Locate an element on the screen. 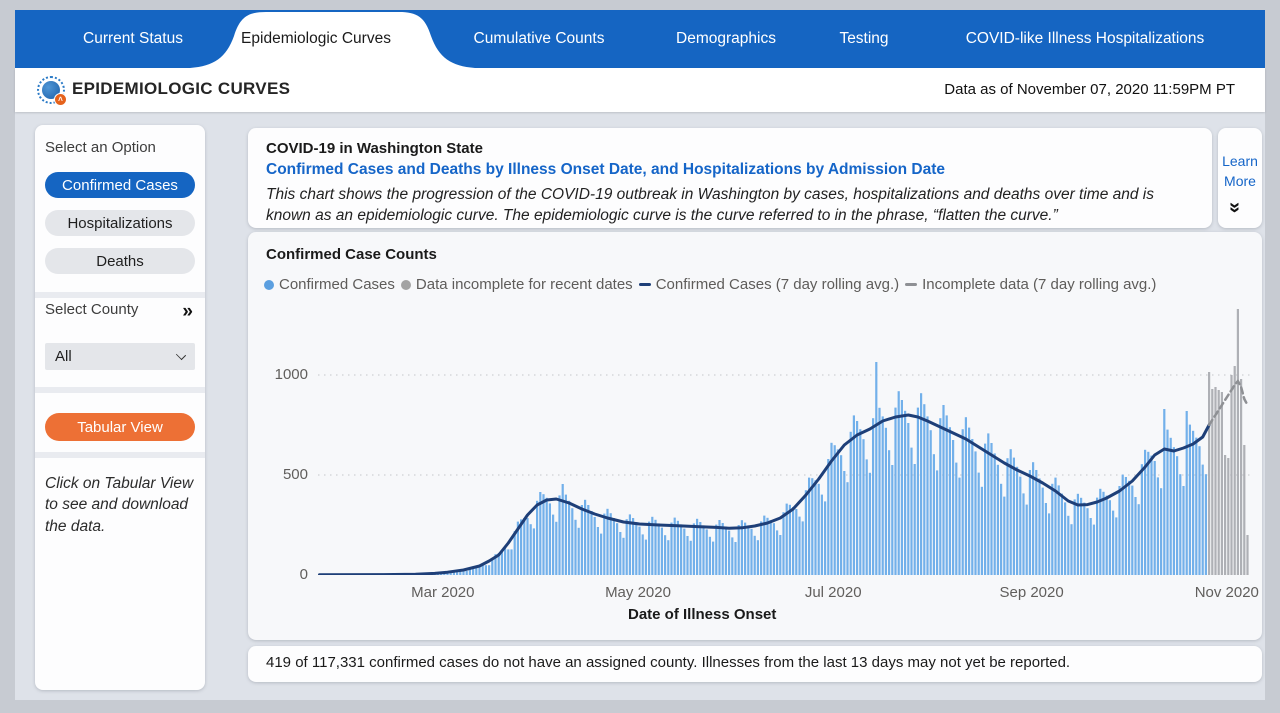 Image resolution: width=1280 pixels, height=713 pixels. data-as-of-label: Data as of November 07, 2020 11:59PM PT is located at coordinates (1089, 89).